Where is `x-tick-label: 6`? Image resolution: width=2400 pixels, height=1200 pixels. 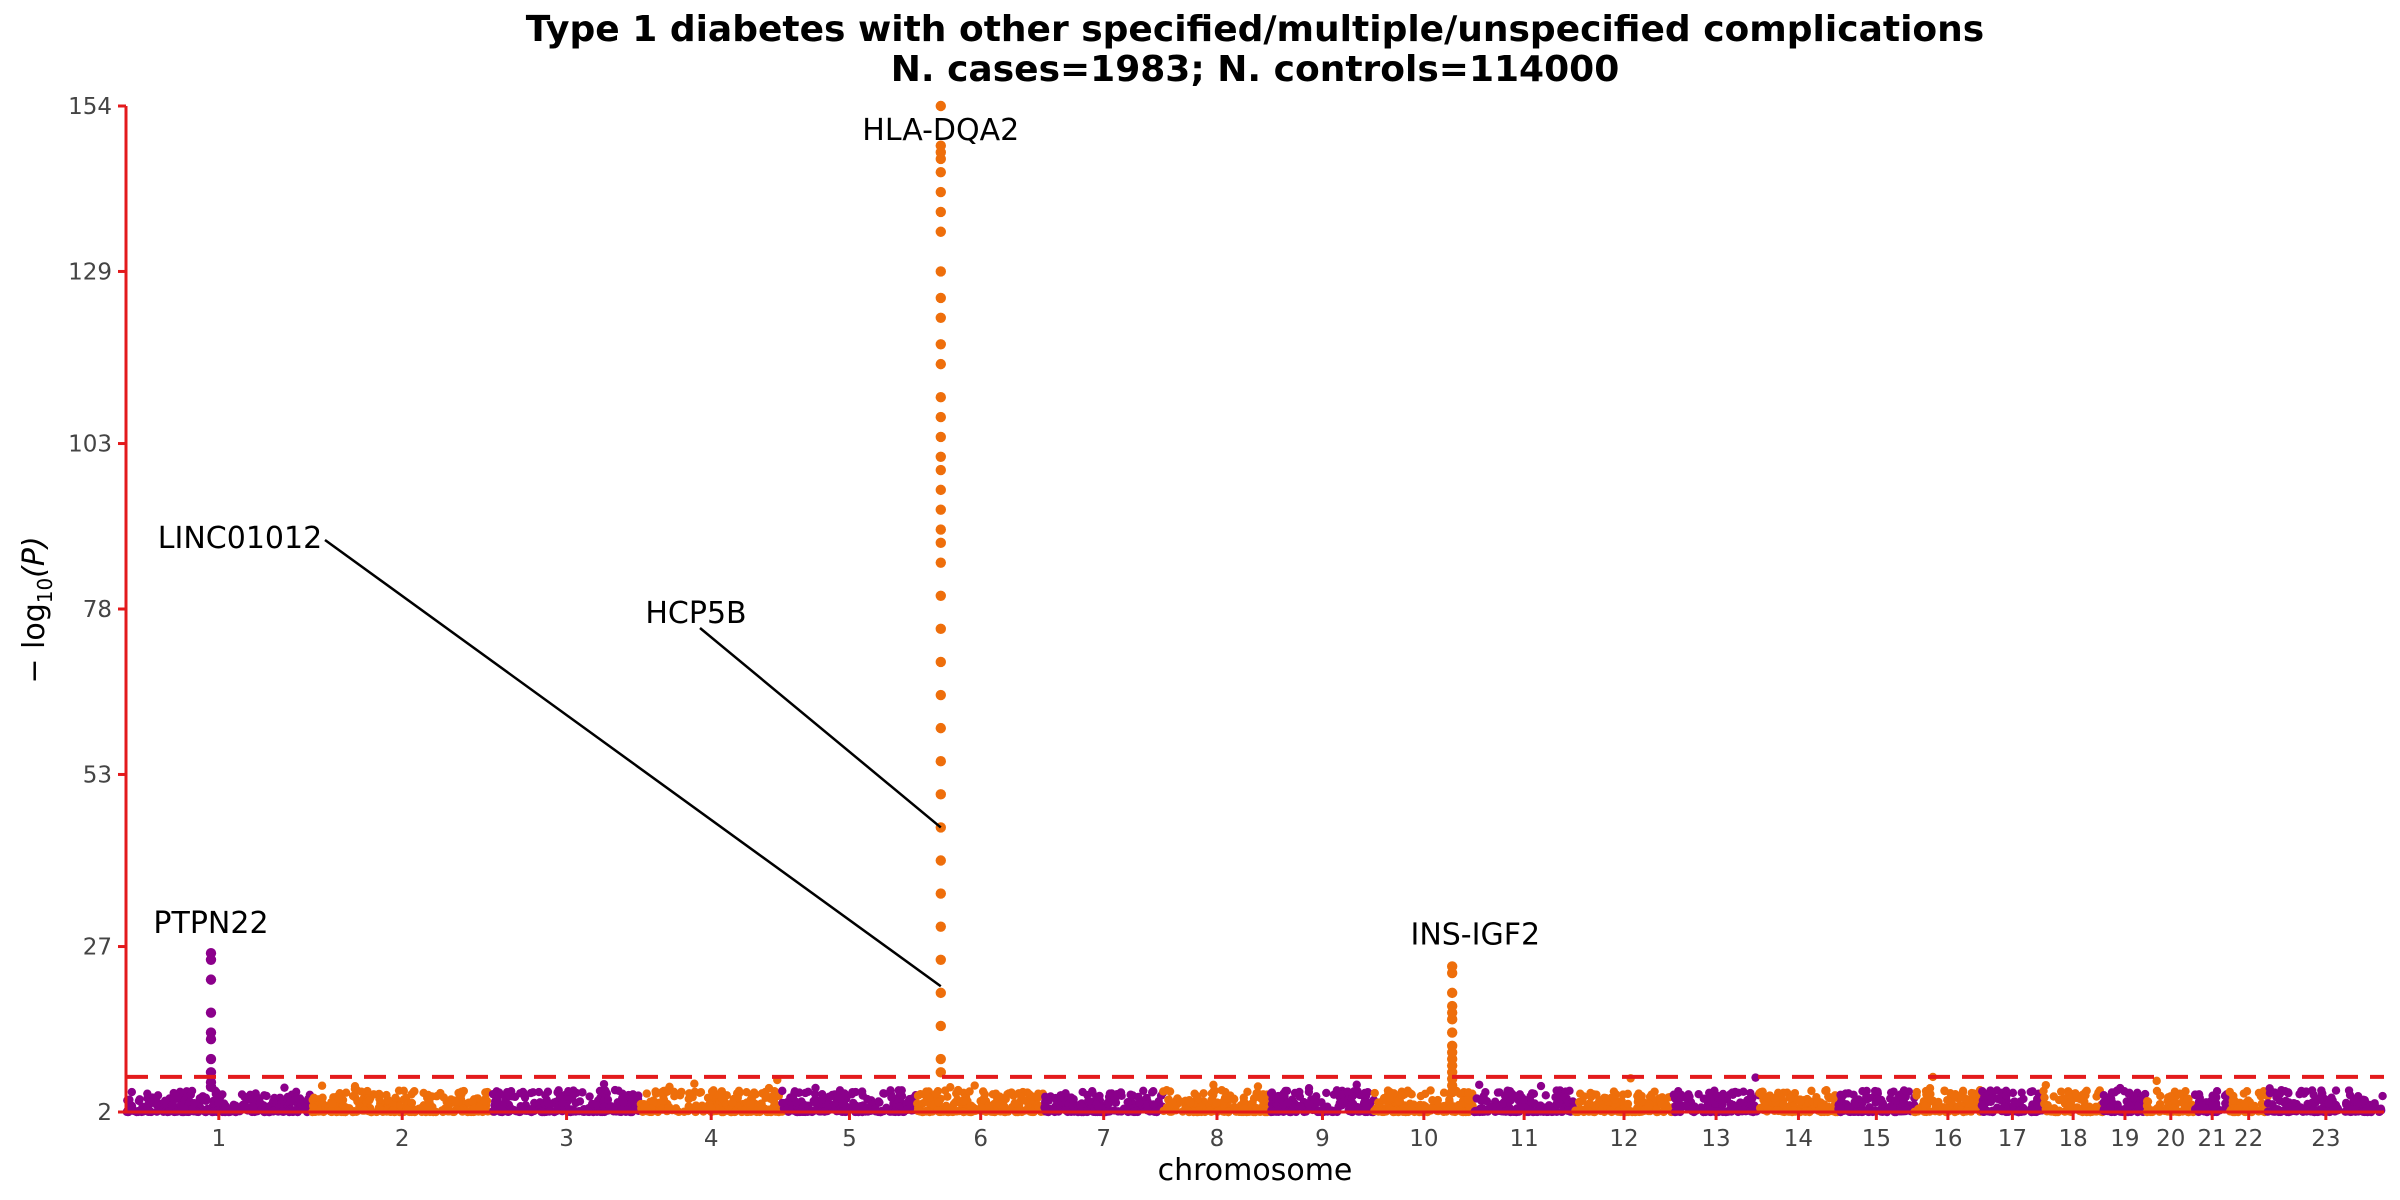
x-tick-label: 6 is located at coordinates (980, 1139).